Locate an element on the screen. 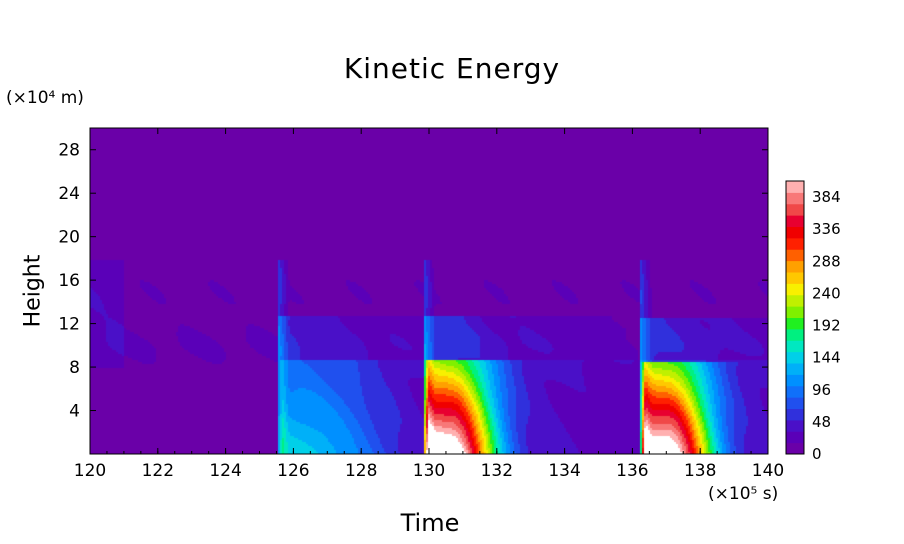  colorbar-frame is located at coordinates (795, 317).